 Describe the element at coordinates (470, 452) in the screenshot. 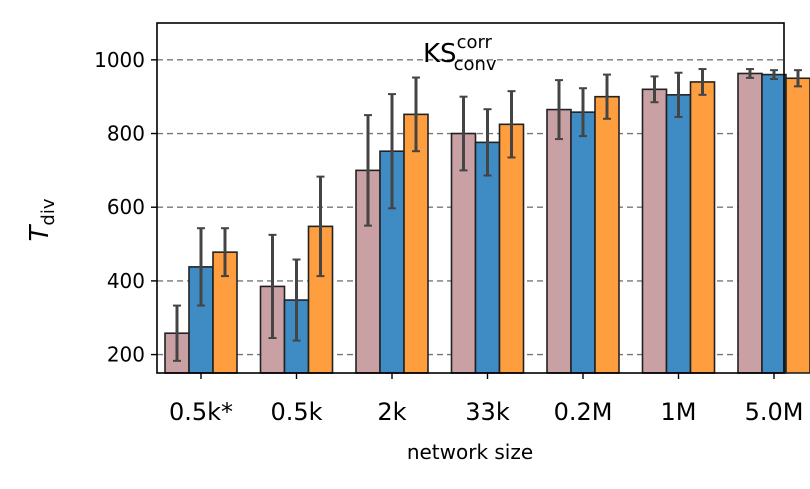

I see `x-axis-label: network size` at that location.